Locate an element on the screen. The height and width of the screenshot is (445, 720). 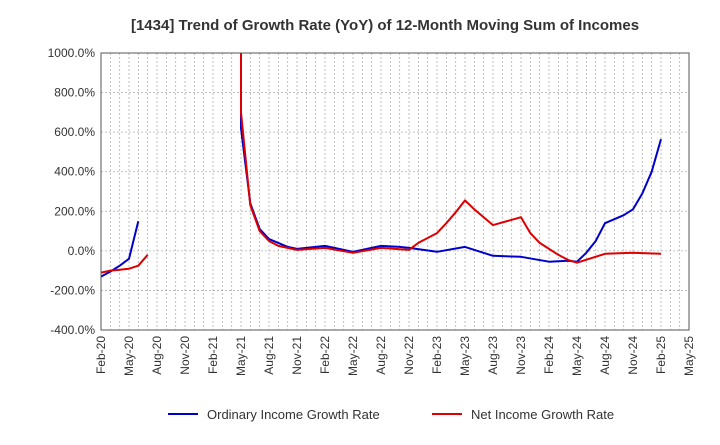
x-tick-label: Nov-20 is located at coordinates (185, 355).